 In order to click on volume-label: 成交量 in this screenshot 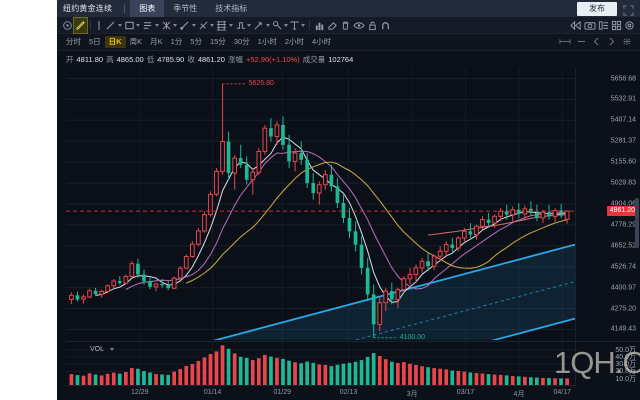, I will do `click(314, 59)`.